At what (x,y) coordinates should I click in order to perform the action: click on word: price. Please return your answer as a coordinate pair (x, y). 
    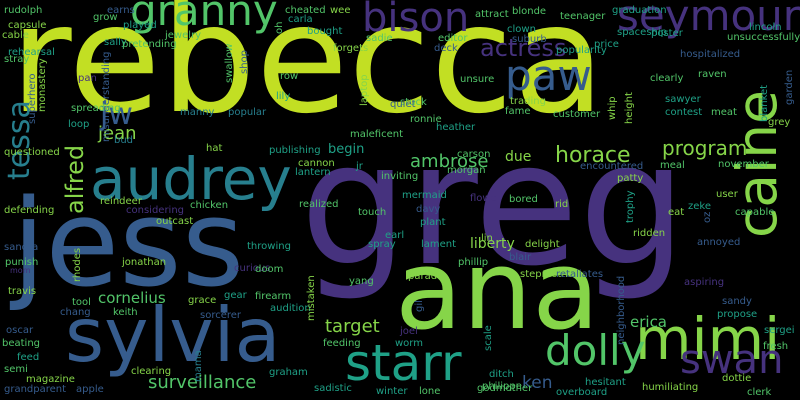
    Looking at the image, I should click on (606, 44).